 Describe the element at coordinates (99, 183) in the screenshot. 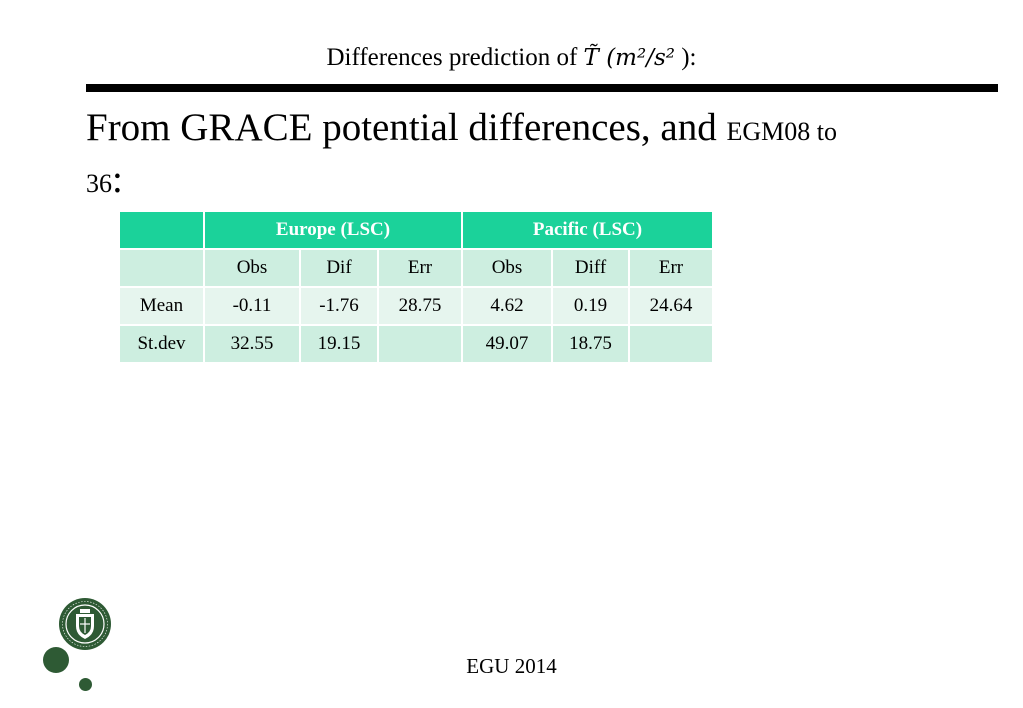

I see `heading-line2: 36` at that location.